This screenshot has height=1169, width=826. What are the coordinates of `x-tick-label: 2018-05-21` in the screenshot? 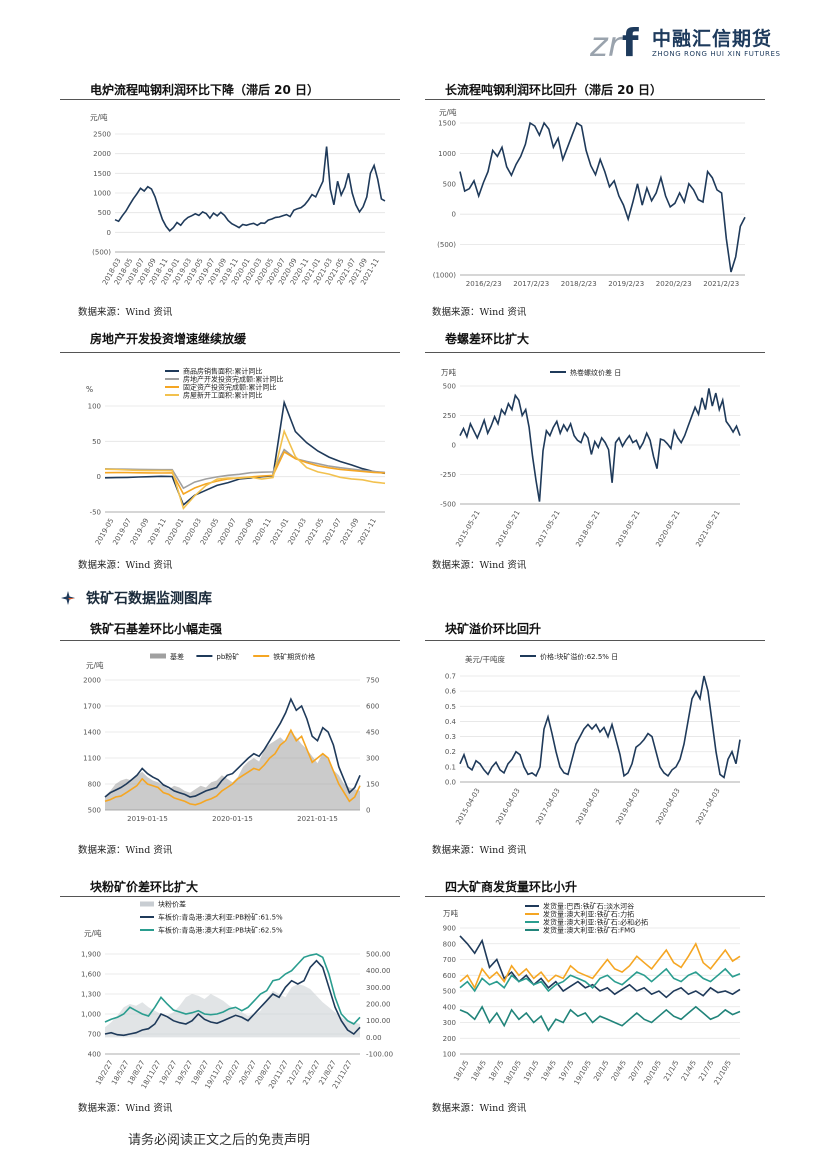 It's located at (587, 528).